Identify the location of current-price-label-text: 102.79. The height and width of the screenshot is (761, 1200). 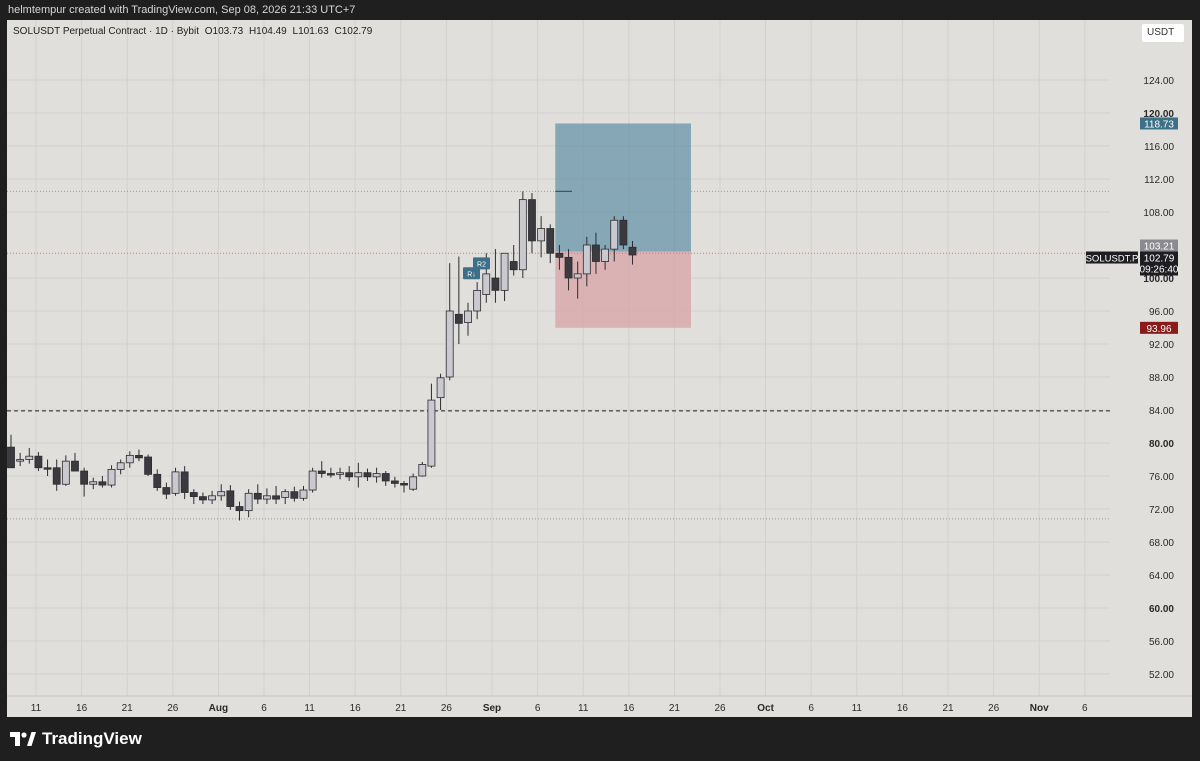
(1159, 259).